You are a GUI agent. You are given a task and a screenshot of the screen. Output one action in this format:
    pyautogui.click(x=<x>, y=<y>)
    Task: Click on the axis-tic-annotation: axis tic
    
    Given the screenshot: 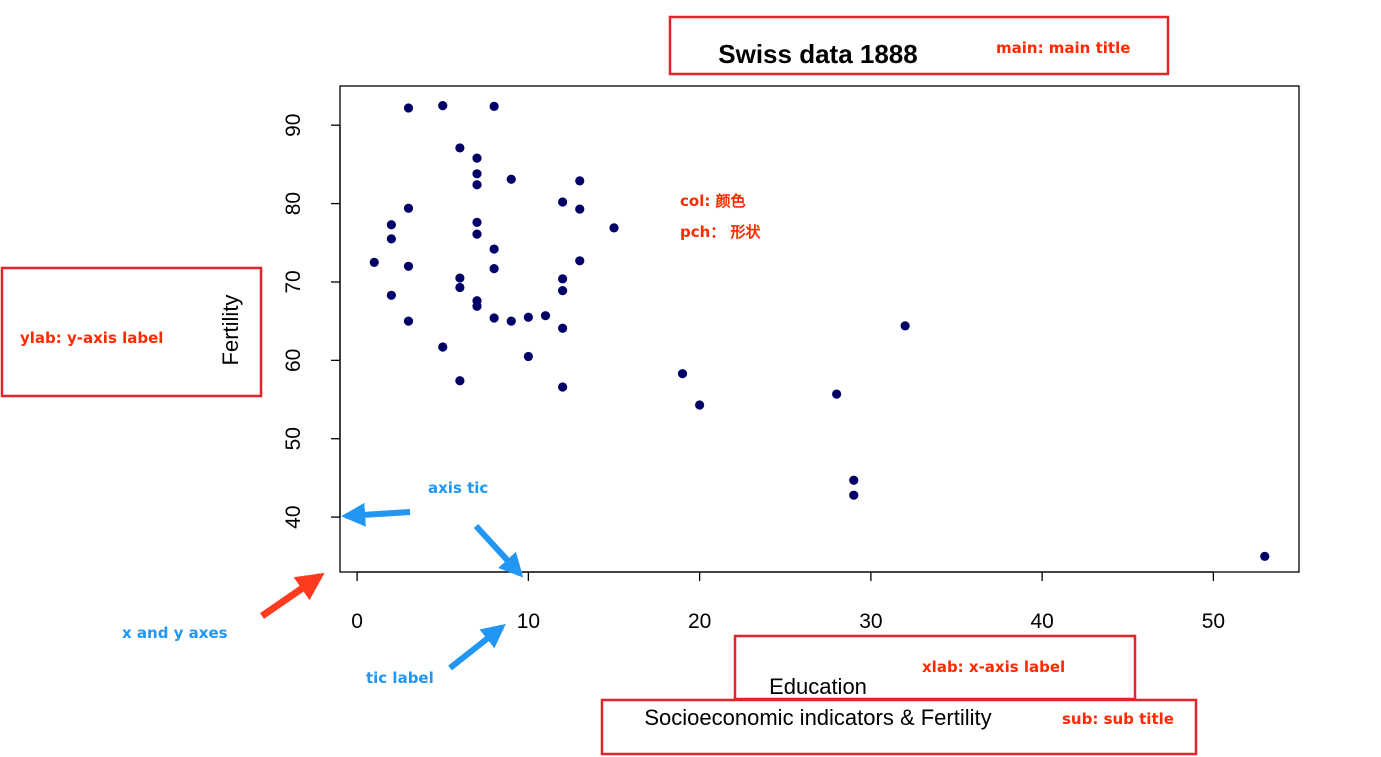 What is the action you would take?
    pyautogui.click(x=458, y=488)
    